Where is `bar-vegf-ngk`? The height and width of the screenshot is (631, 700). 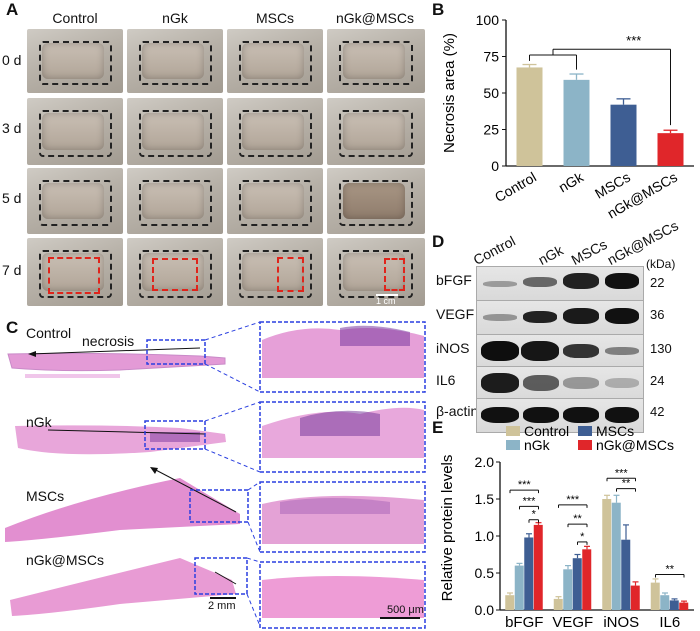
bar-vegf-ngk is located at coordinates (568, 589).